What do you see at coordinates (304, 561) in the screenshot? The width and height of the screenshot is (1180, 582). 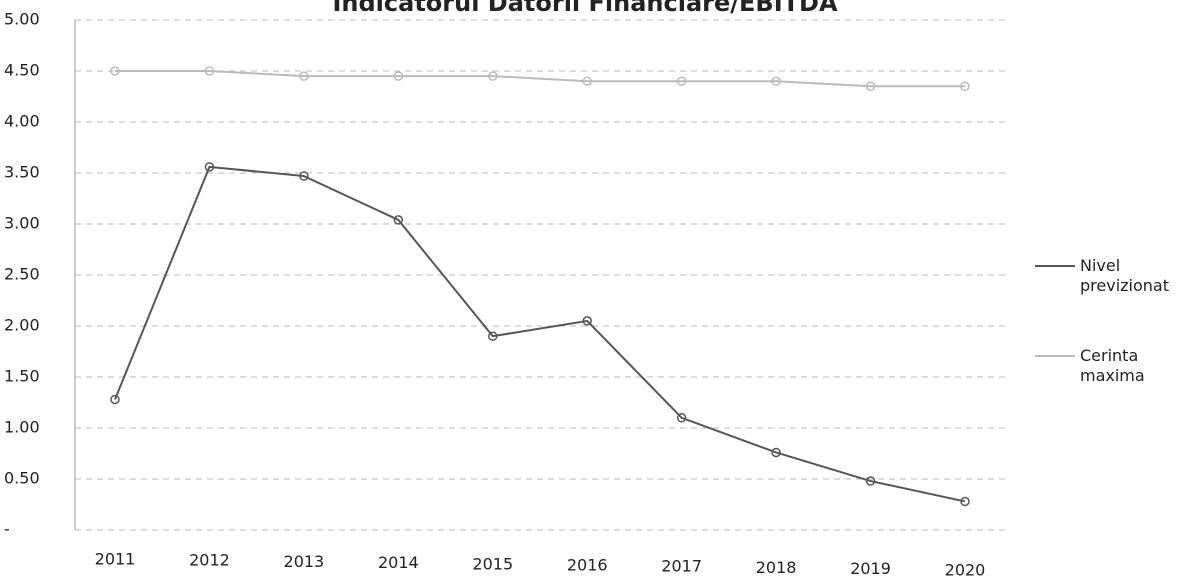 I see `x-tick-label: 2013` at bounding box center [304, 561].